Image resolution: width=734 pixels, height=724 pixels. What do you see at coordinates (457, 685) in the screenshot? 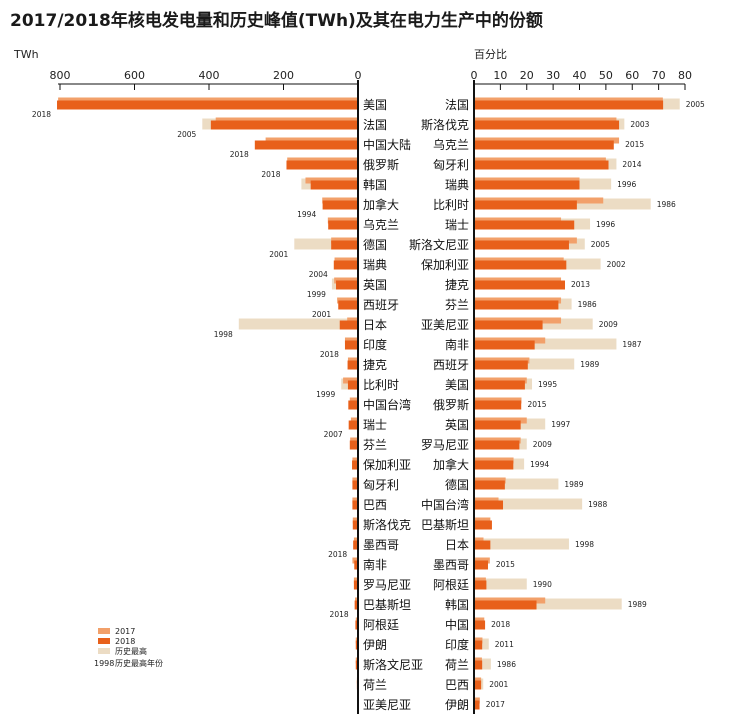
I see `right-country-label: 巴西` at bounding box center [457, 685].